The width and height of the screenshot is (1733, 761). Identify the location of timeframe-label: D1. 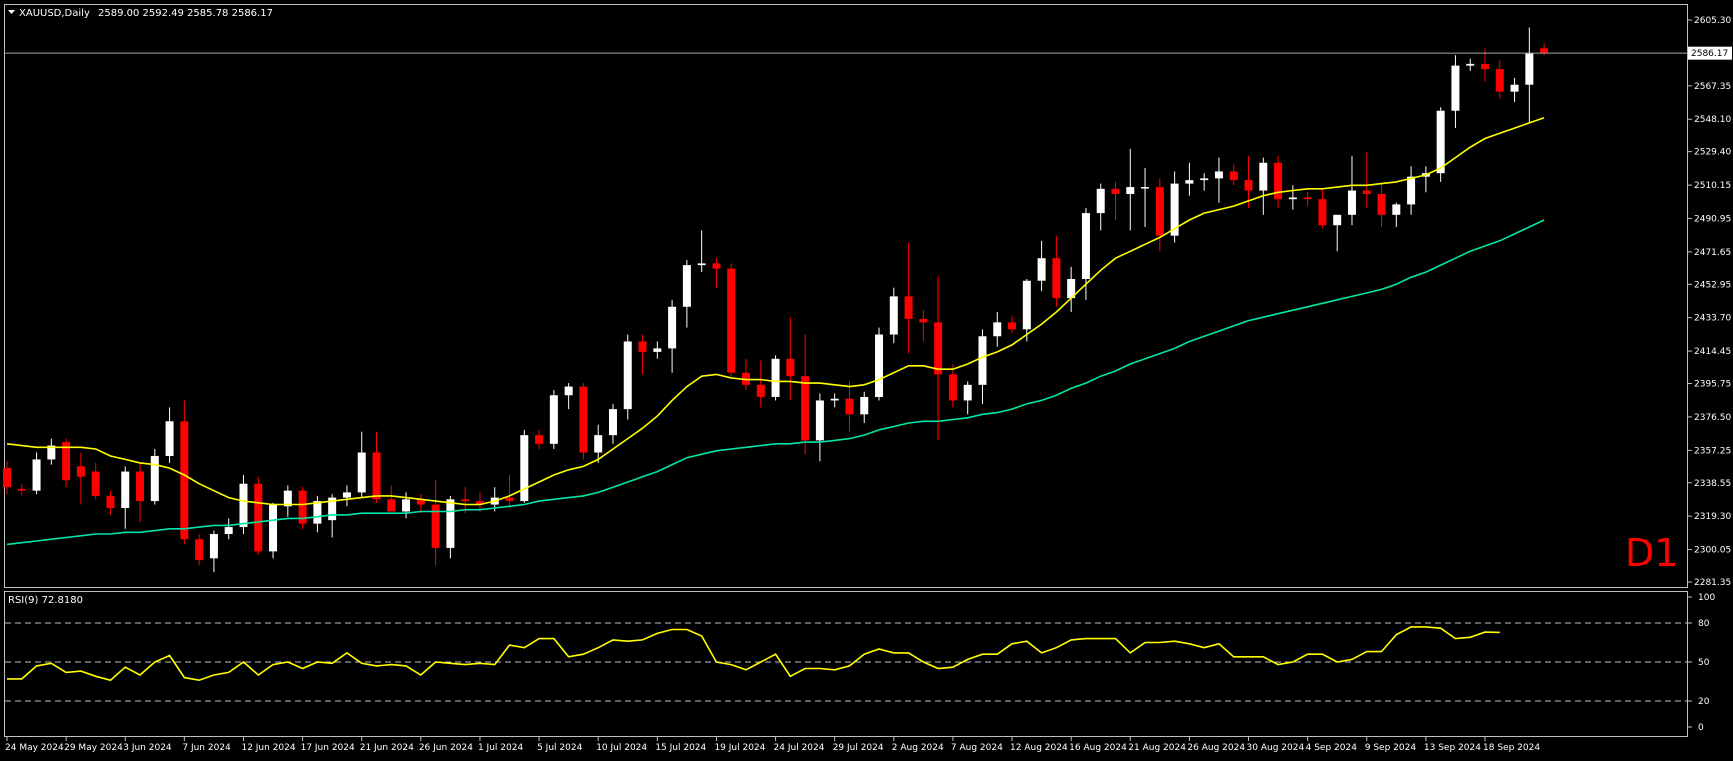
(1651, 553).